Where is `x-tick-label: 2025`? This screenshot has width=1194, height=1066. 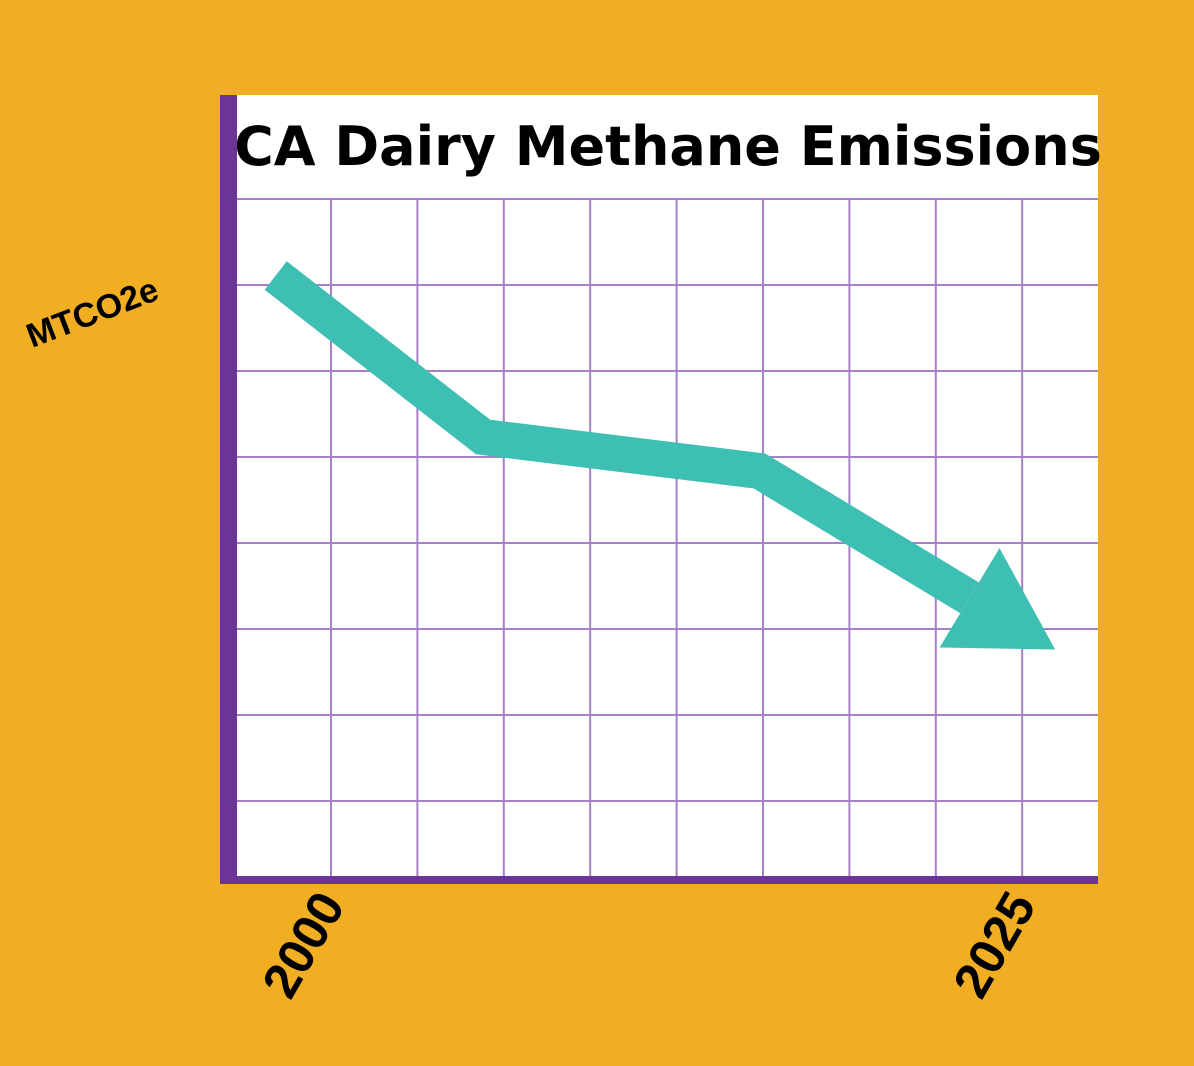
x-tick-label: 2025 is located at coordinates (994, 945).